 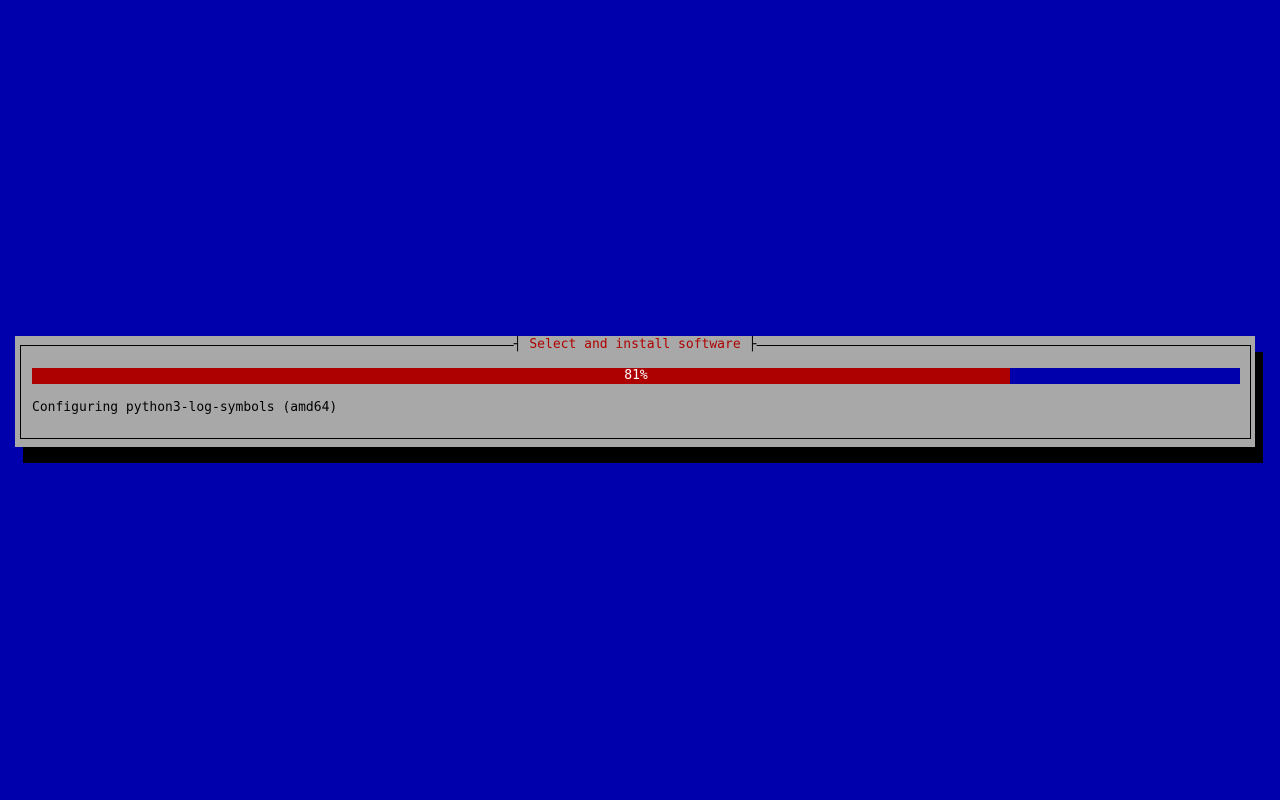 I want to click on status-text: Configuring python3-log-symbols (amd64), so click(x=185, y=407).